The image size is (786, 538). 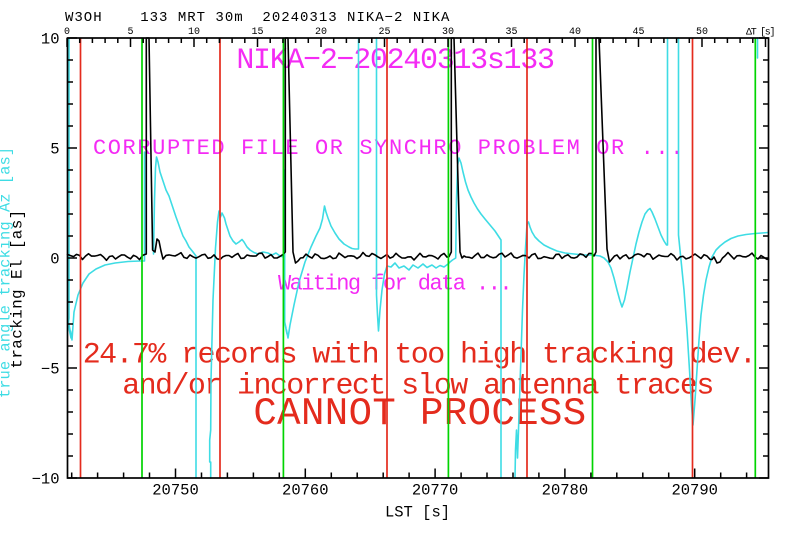 What do you see at coordinates (18, 288) in the screenshot?
I see `svg-text: tracking El [as]` at bounding box center [18, 288].